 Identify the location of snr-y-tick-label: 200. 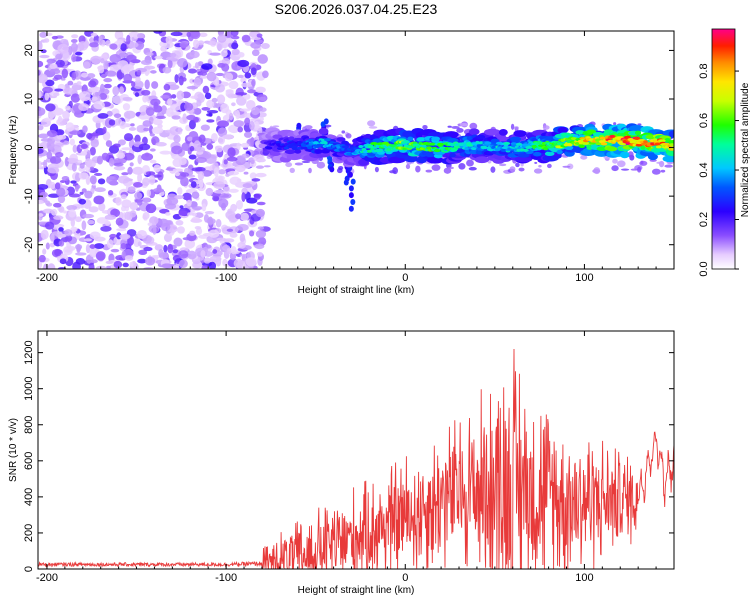
(29, 533).